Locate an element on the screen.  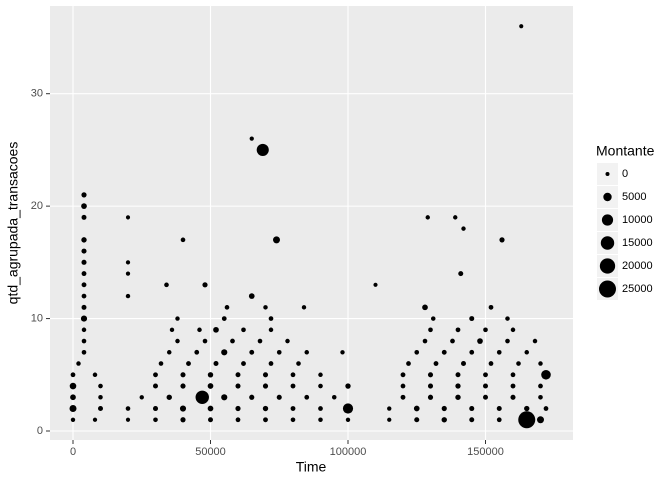
legend-label: 0 is located at coordinates (625, 174).